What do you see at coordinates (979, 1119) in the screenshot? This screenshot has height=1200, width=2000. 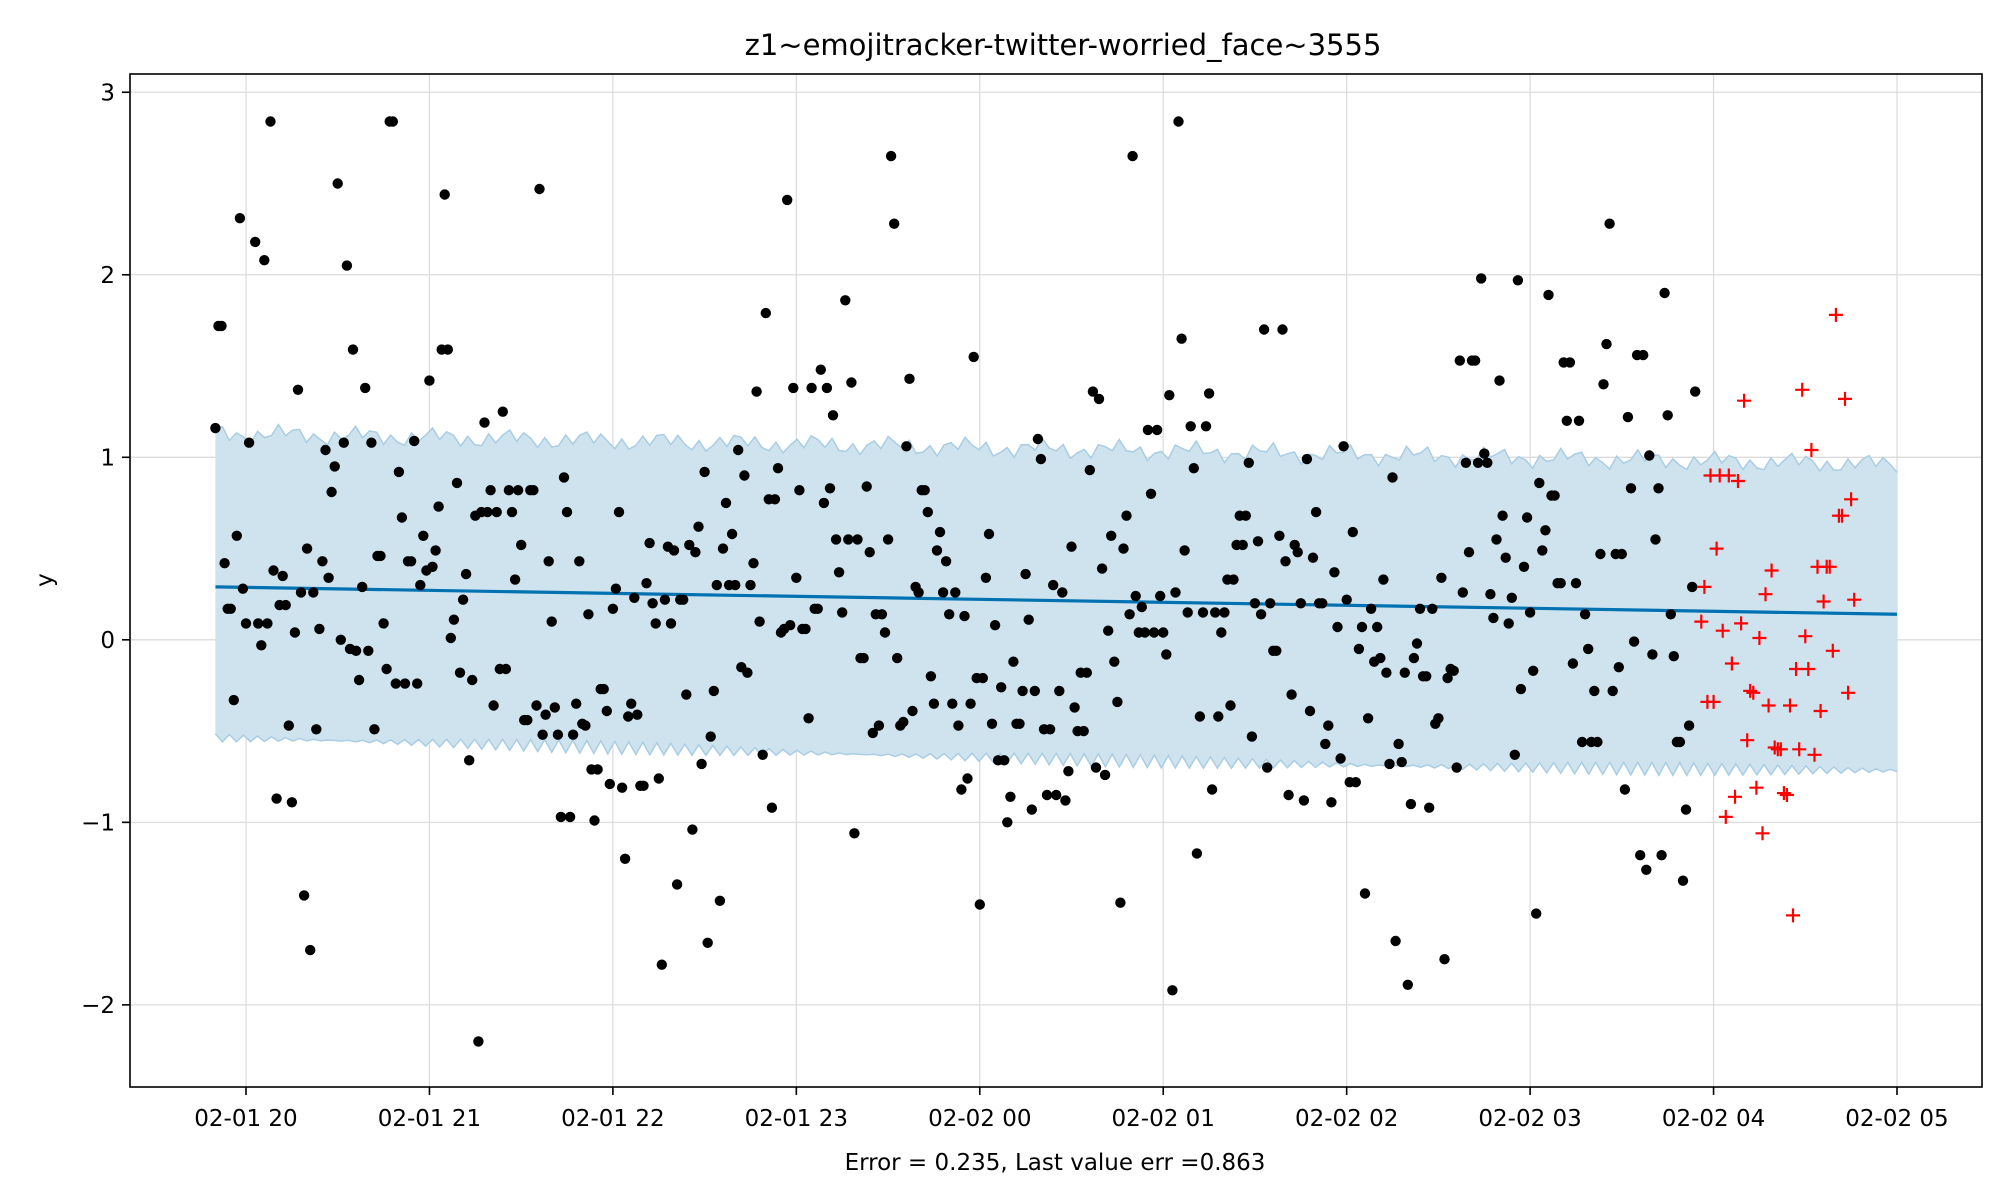 I see `x-tick-label: 02-02 00` at bounding box center [979, 1119].